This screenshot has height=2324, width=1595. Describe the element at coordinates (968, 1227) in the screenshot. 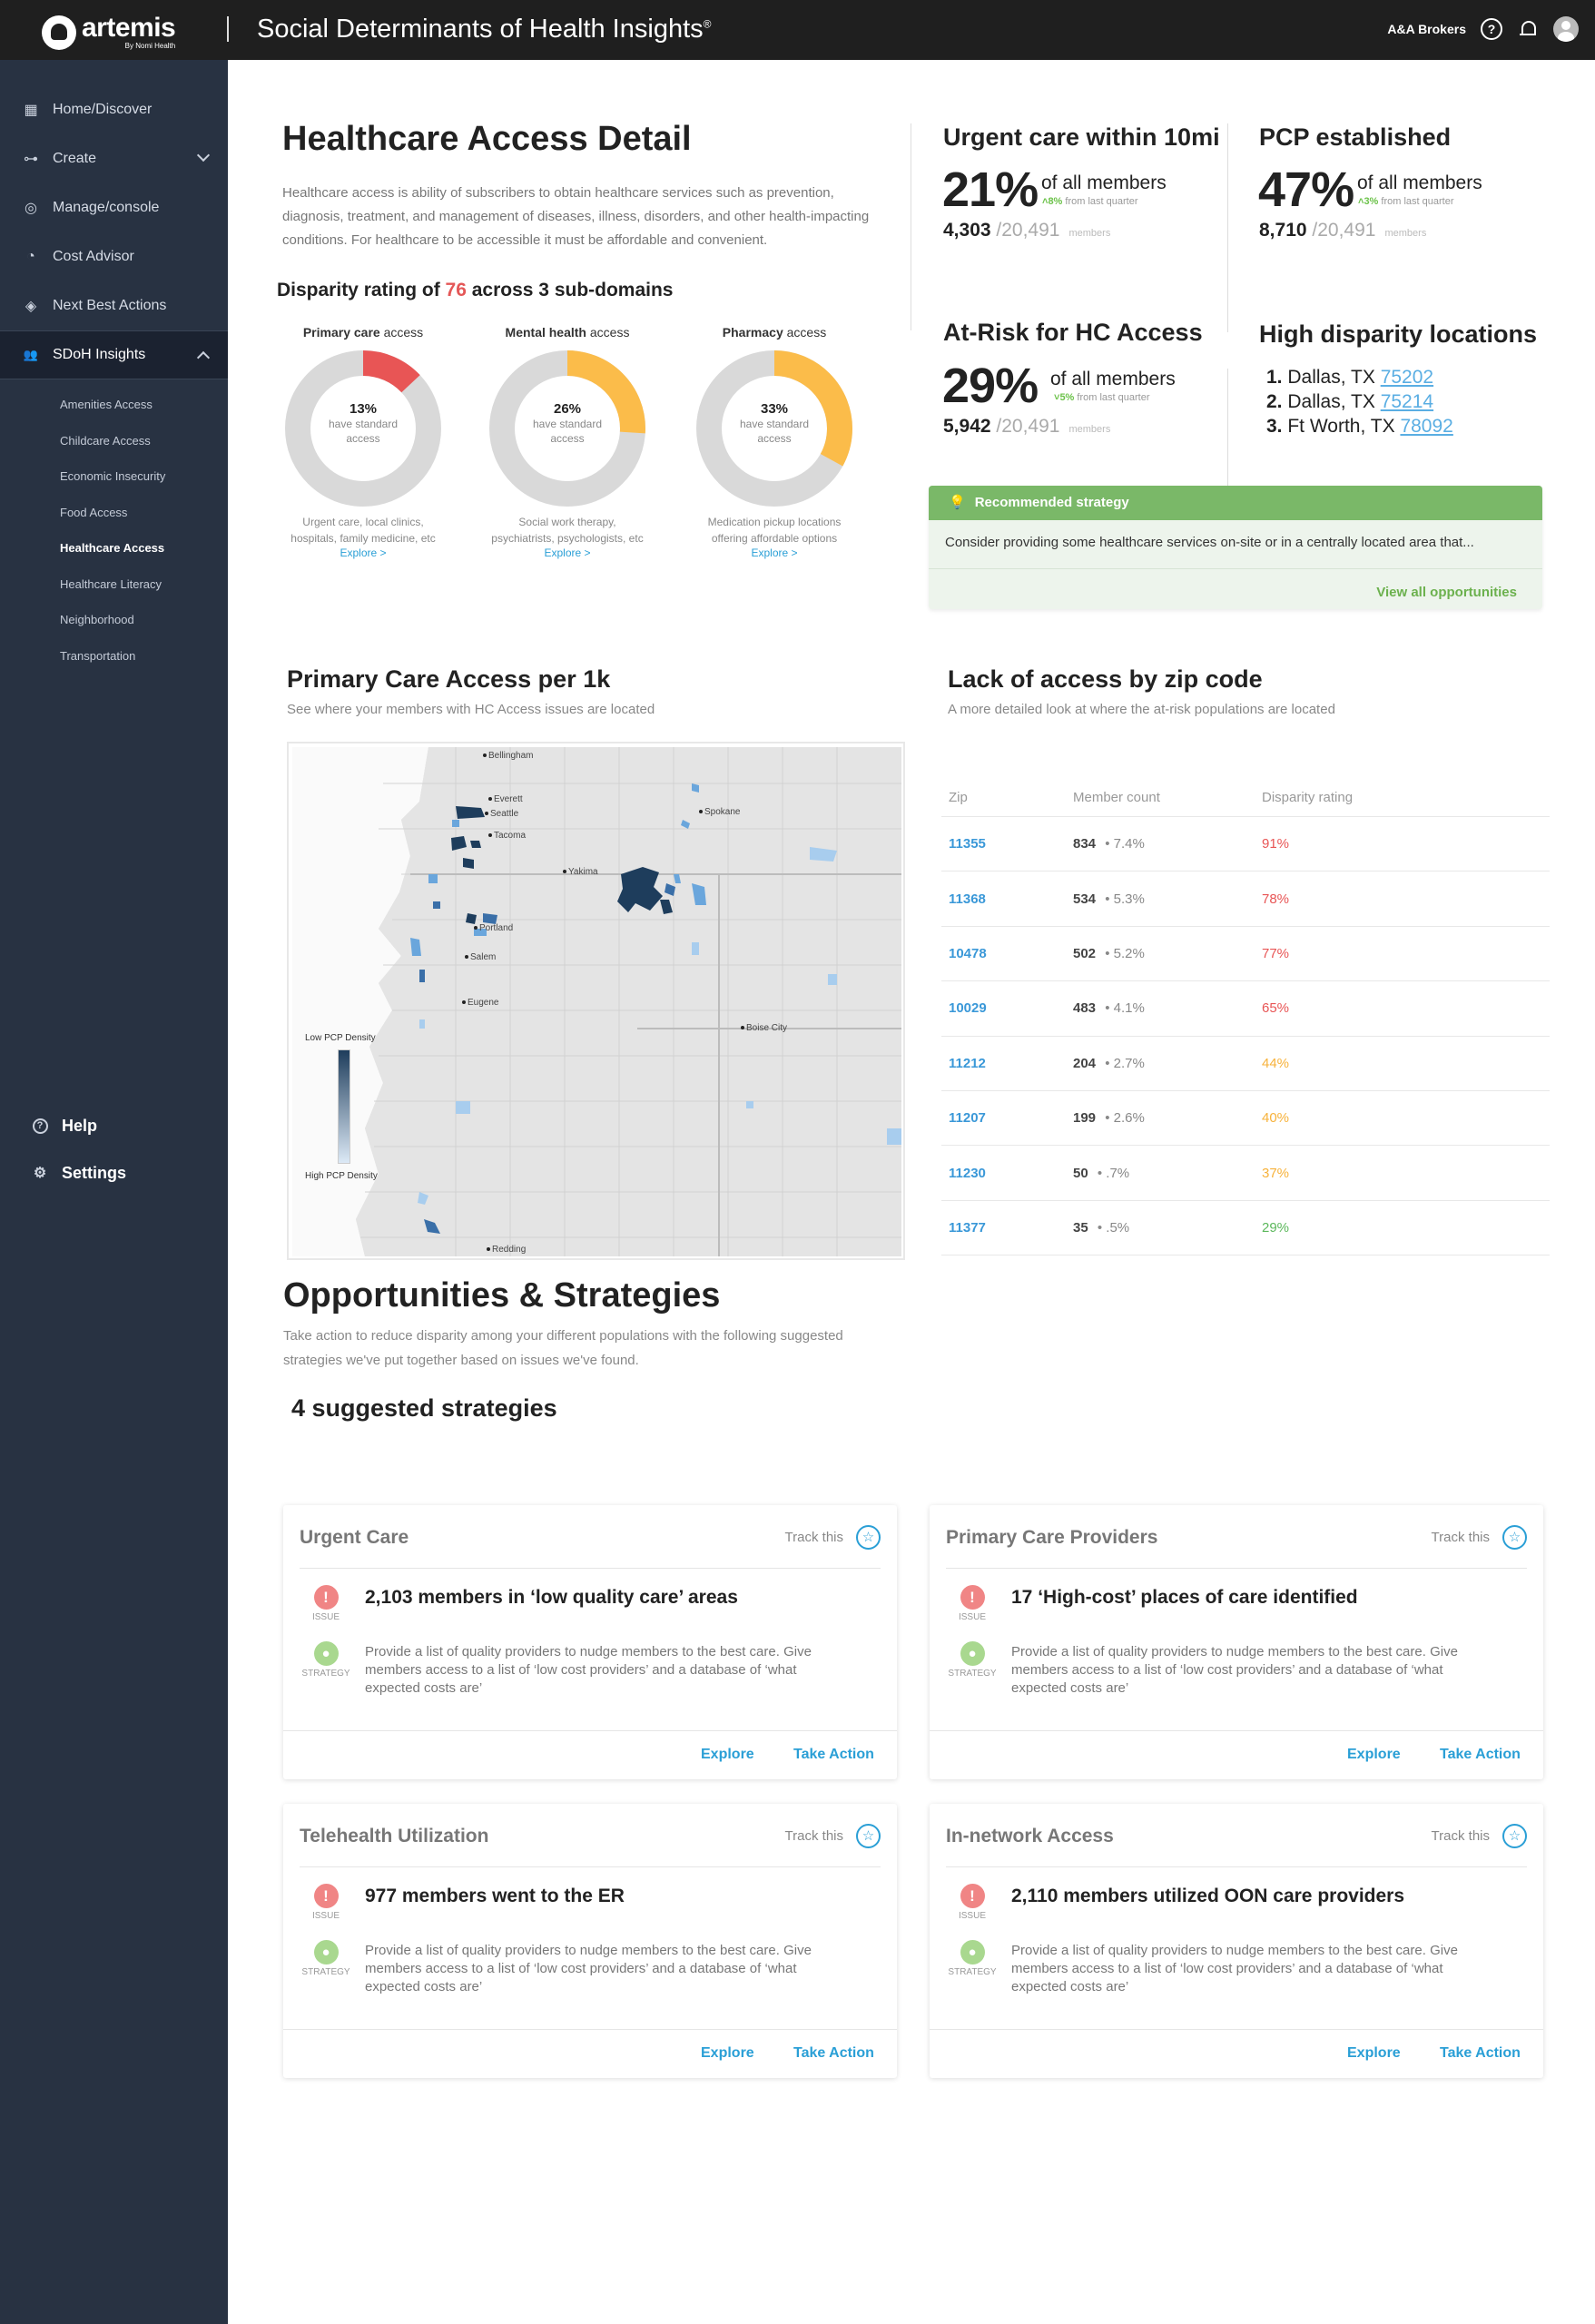

I see `zip-link: 11377` at that location.